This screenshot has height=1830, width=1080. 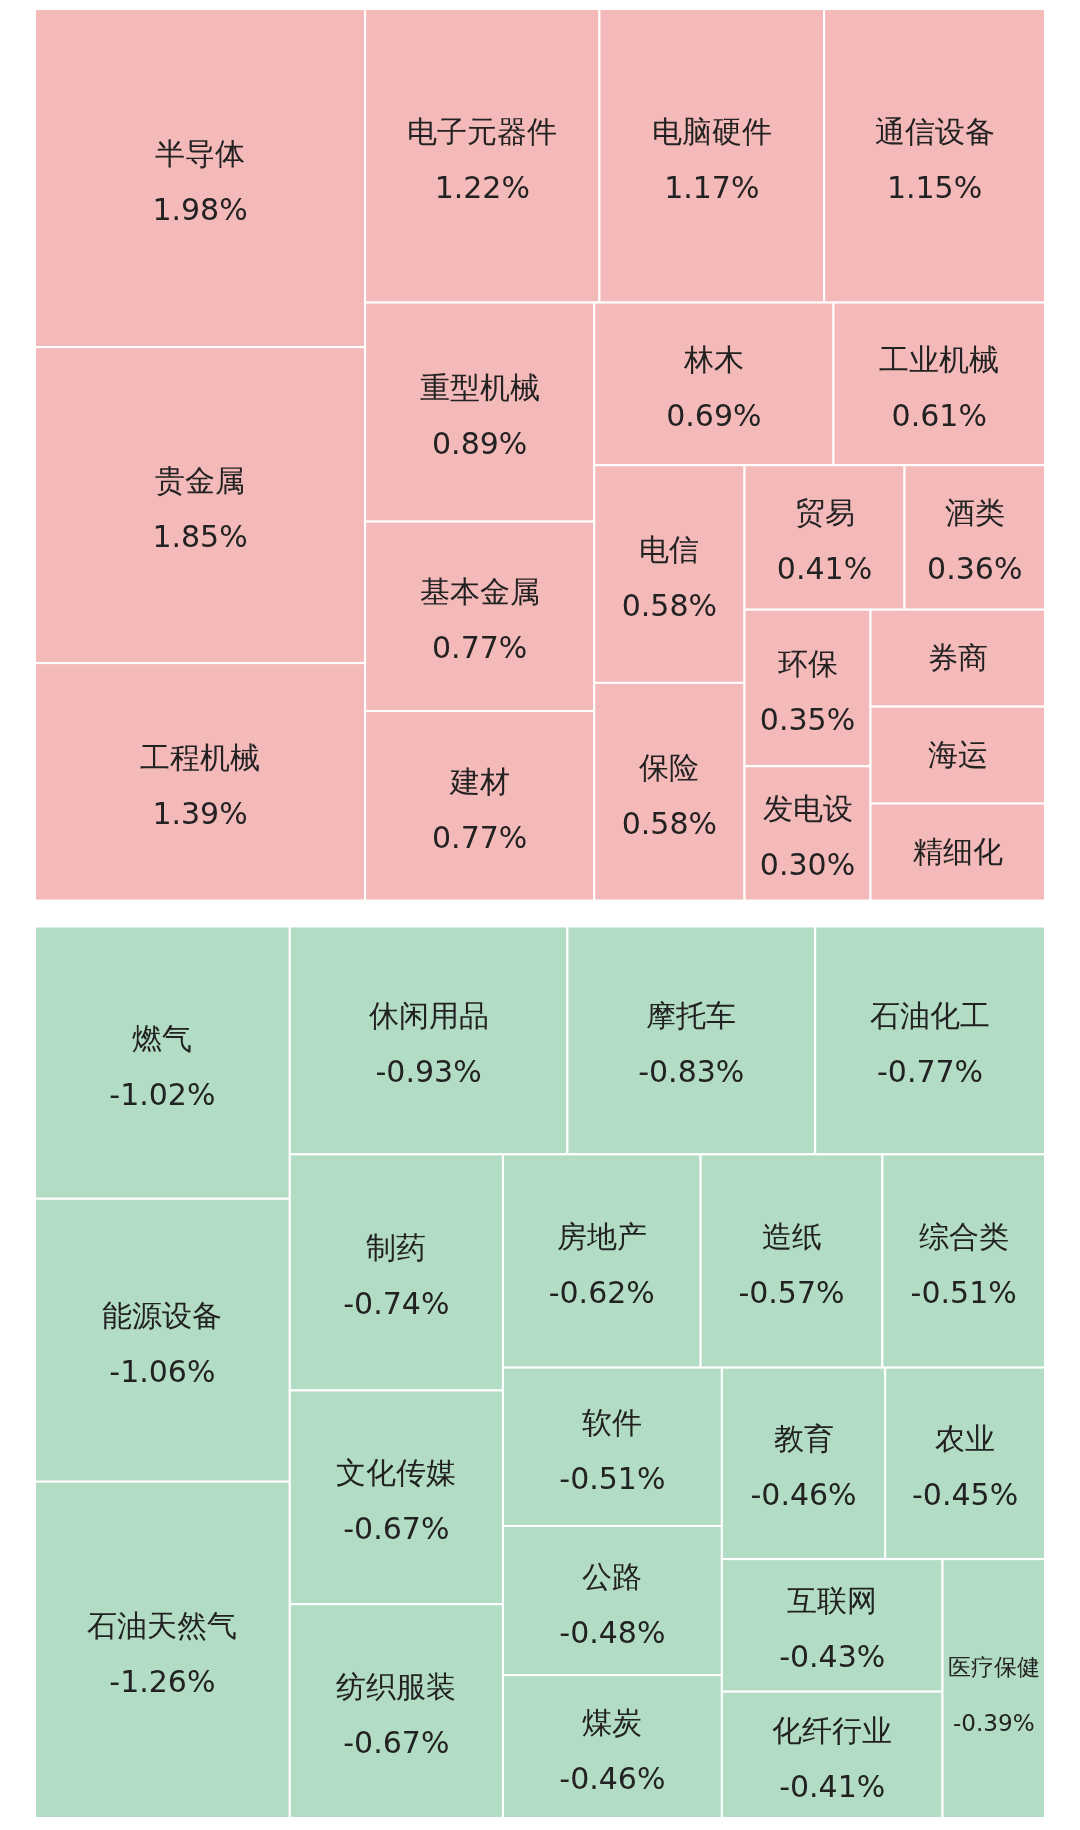 What do you see at coordinates (162, 1625) in the screenshot?
I see `category-label: 石油天然气` at bounding box center [162, 1625].